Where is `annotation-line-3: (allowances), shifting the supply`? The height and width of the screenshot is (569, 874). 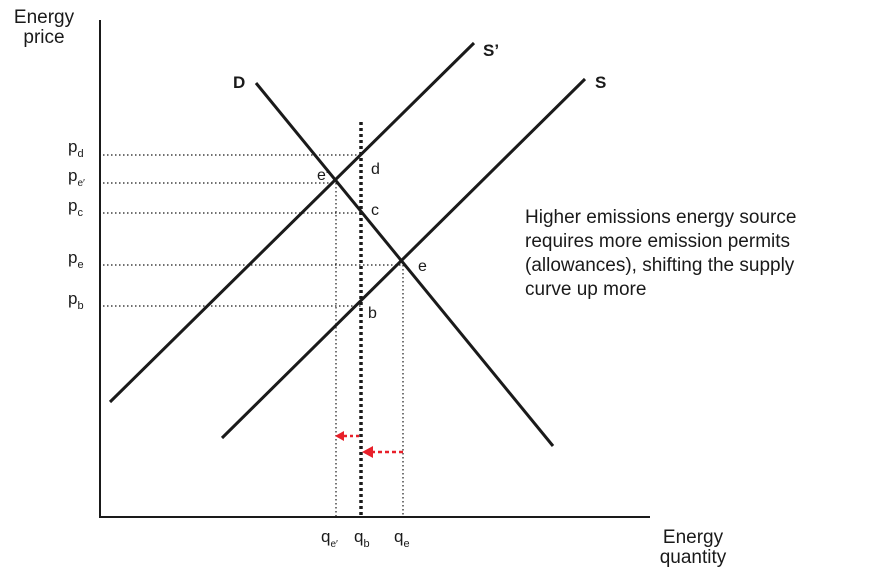 annotation-line-3: (allowances), shifting the supply is located at coordinates (660, 265).